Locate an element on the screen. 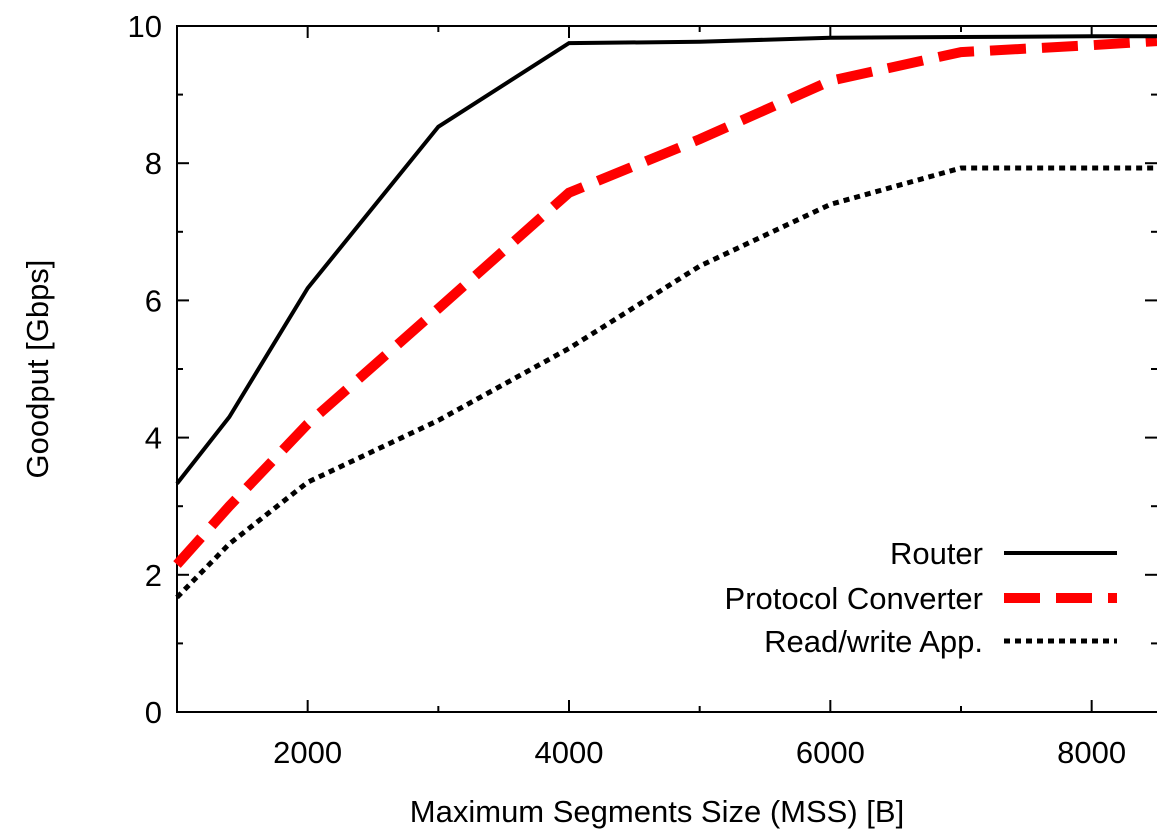 Image resolution: width=1157 pixels, height=839 pixels. legend: Router Protocol Converter Read/write App. is located at coordinates (921, 597).